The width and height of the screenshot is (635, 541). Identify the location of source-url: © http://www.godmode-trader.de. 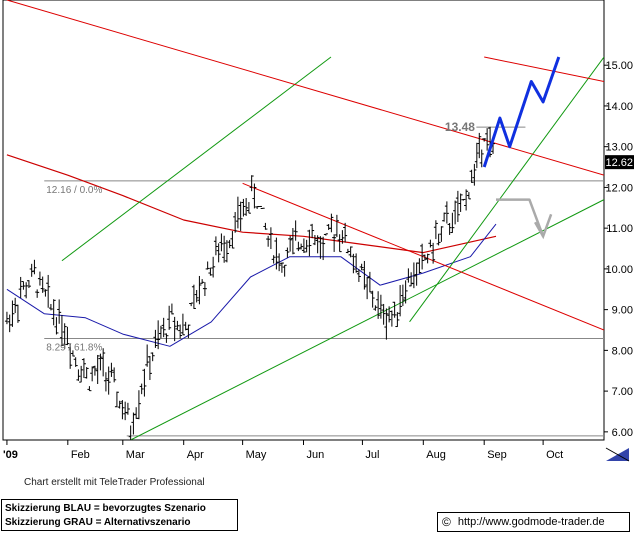
(533, 522).